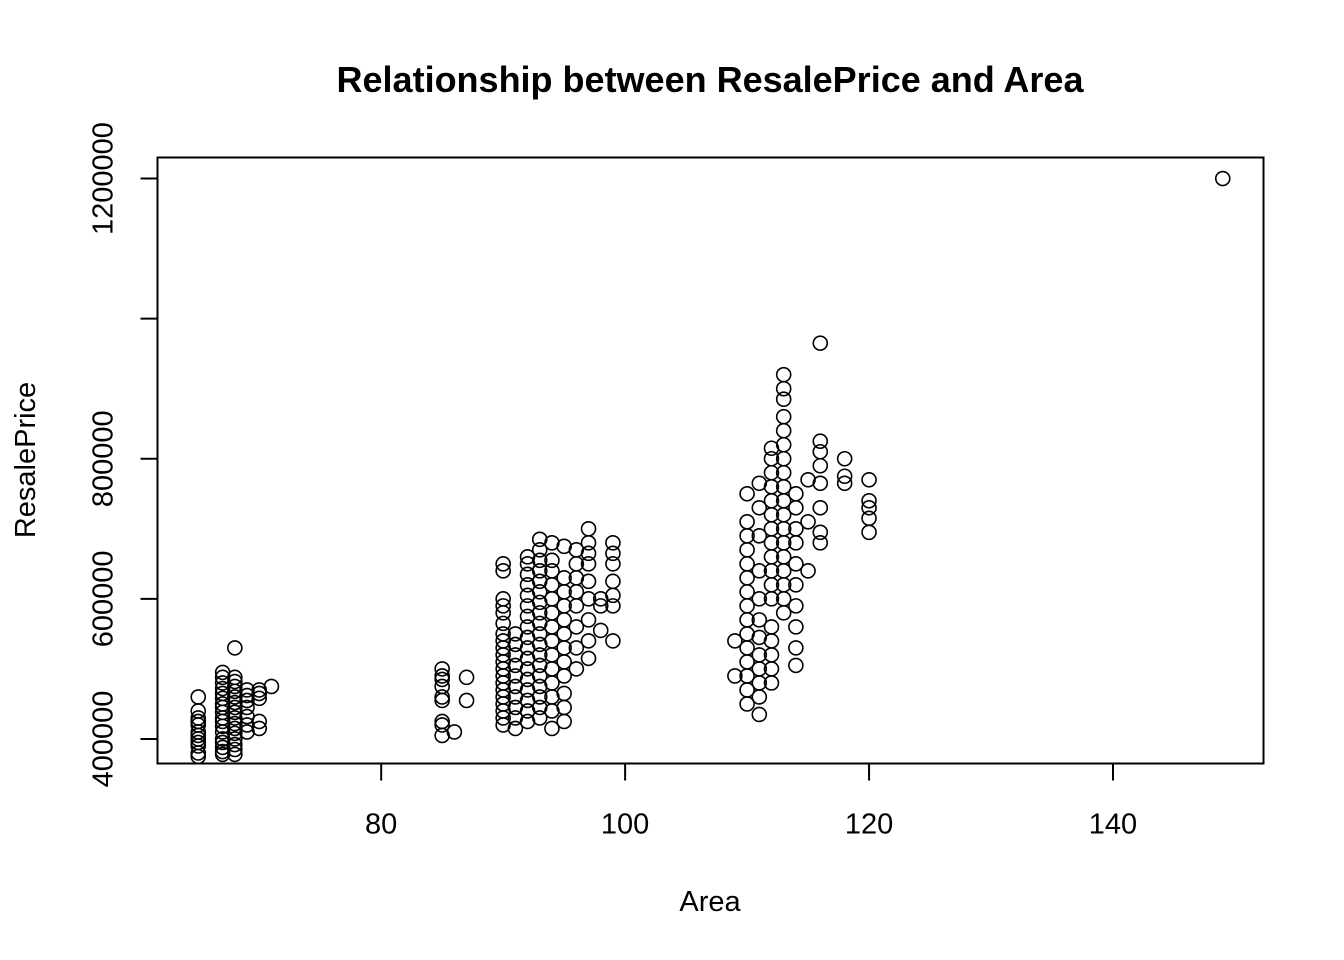 The width and height of the screenshot is (1344, 960). What do you see at coordinates (104, 739) in the screenshot?
I see `y-tick-label: 400000` at bounding box center [104, 739].